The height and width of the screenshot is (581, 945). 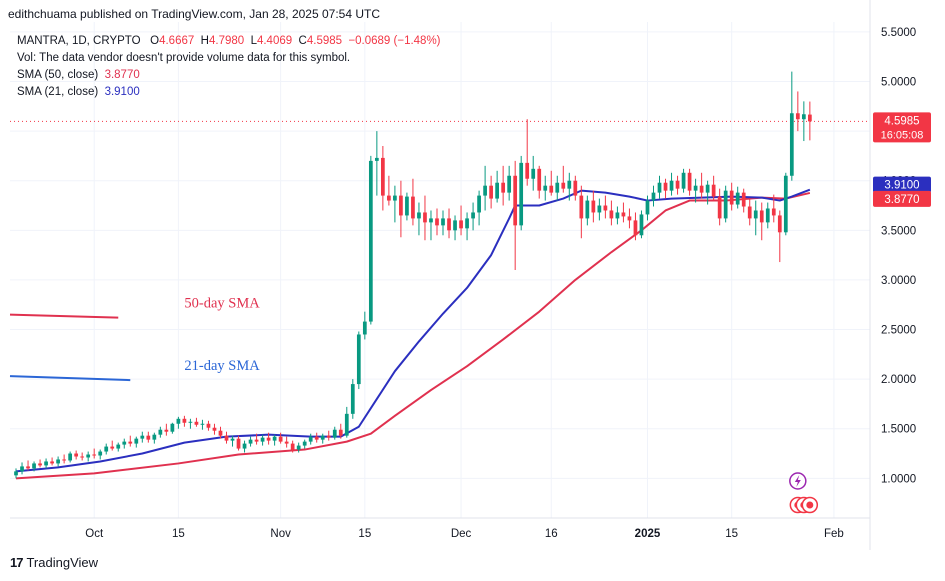 I want to click on annotation-label: 50-day SMA, so click(x=222, y=304).